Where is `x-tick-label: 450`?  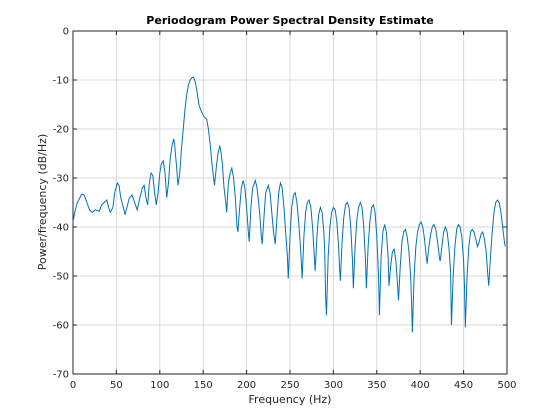 x-tick-label: 450 is located at coordinates (463, 385).